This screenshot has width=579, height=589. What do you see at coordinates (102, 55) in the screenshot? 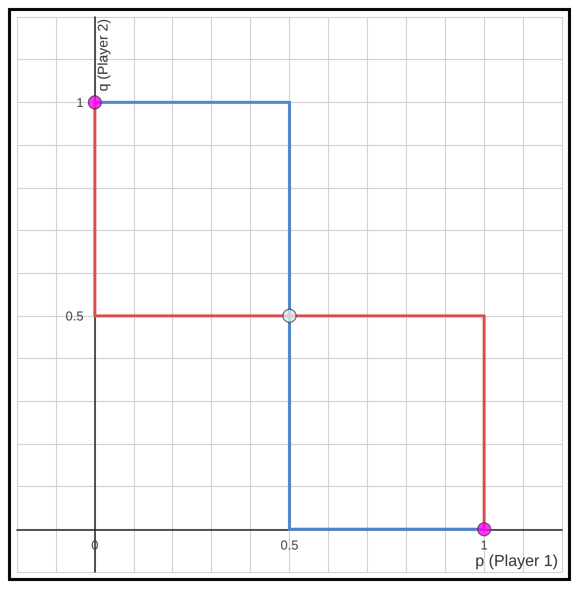
I see `y-axis-title: q (Player 2)` at bounding box center [102, 55].